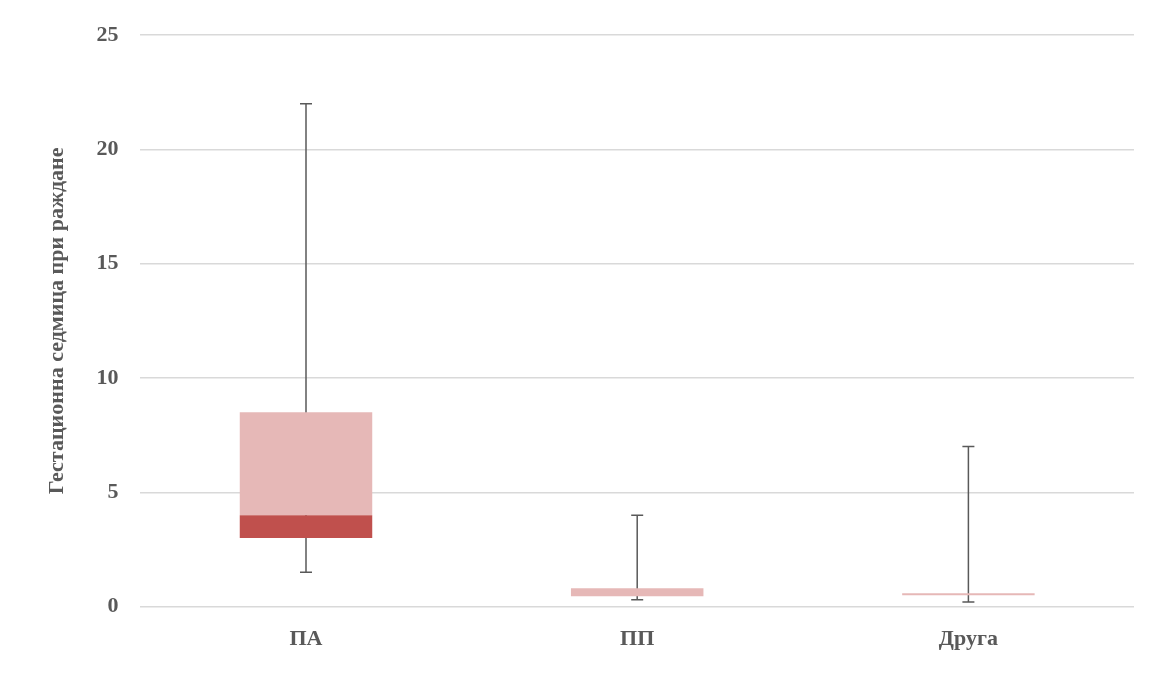 This screenshot has width=1152, height=677. What do you see at coordinates (306, 638) in the screenshot?
I see `x-tick-label: ПА` at bounding box center [306, 638].